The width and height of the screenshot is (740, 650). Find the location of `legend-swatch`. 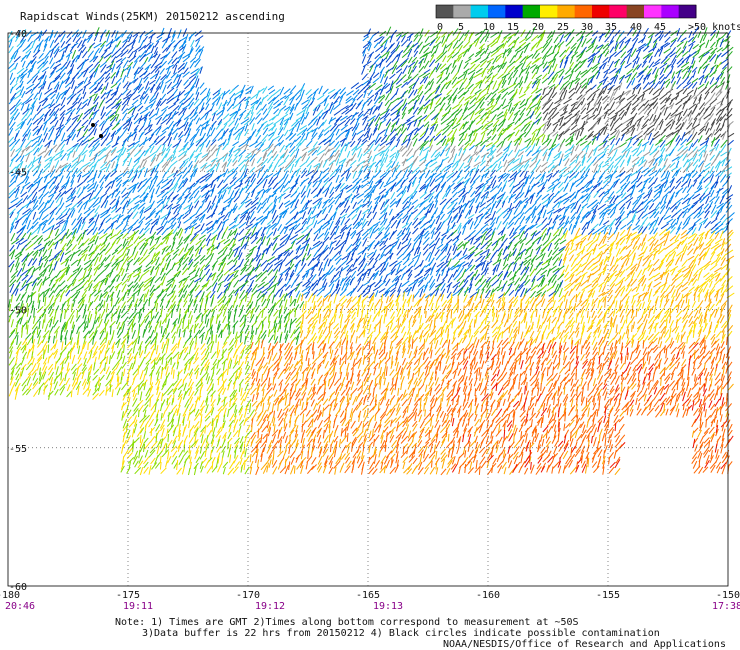

legend-swatch is located at coordinates (670, 11).